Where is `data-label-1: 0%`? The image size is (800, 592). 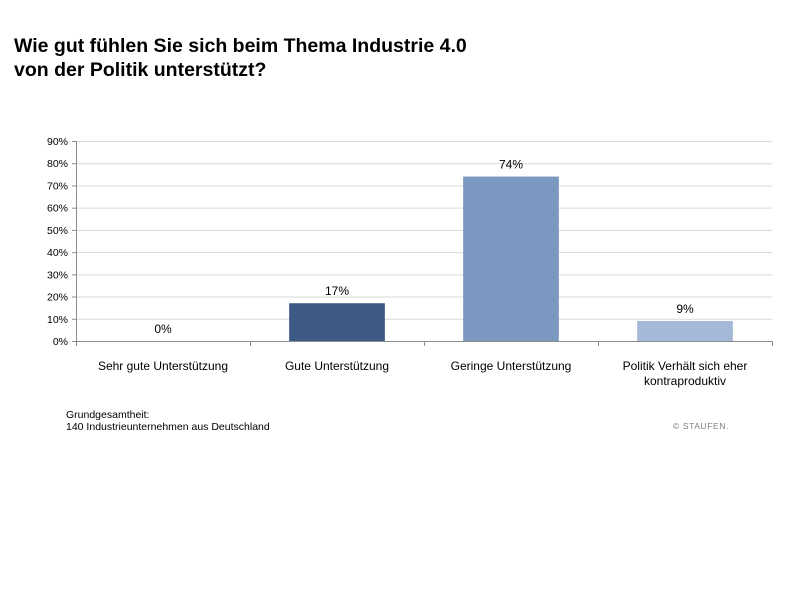
data-label-1: 0% is located at coordinates (163, 329).